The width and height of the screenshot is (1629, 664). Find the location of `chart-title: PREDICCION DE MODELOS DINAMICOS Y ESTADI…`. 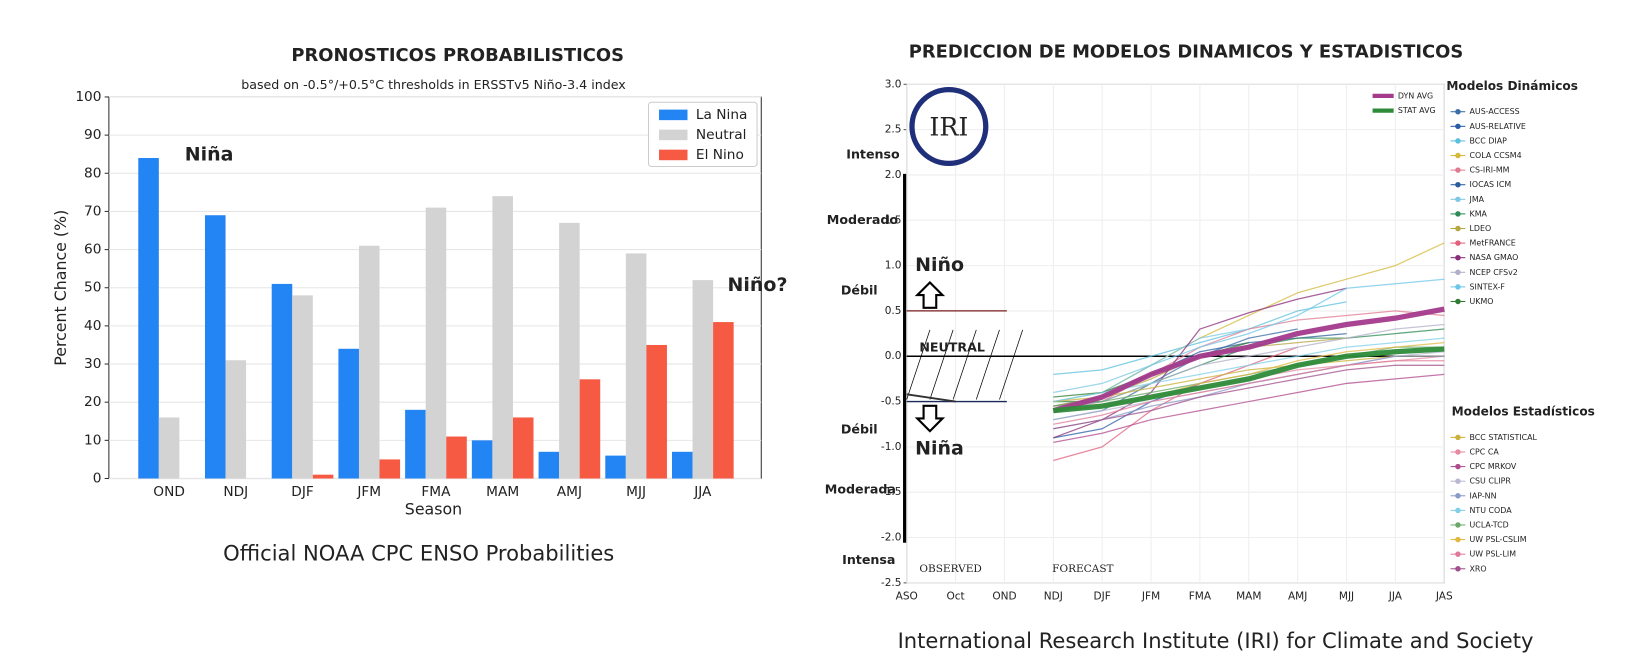

chart-title: PREDICCION DE MODELOS DINAMICOS Y ESTADI… is located at coordinates (1186, 52).